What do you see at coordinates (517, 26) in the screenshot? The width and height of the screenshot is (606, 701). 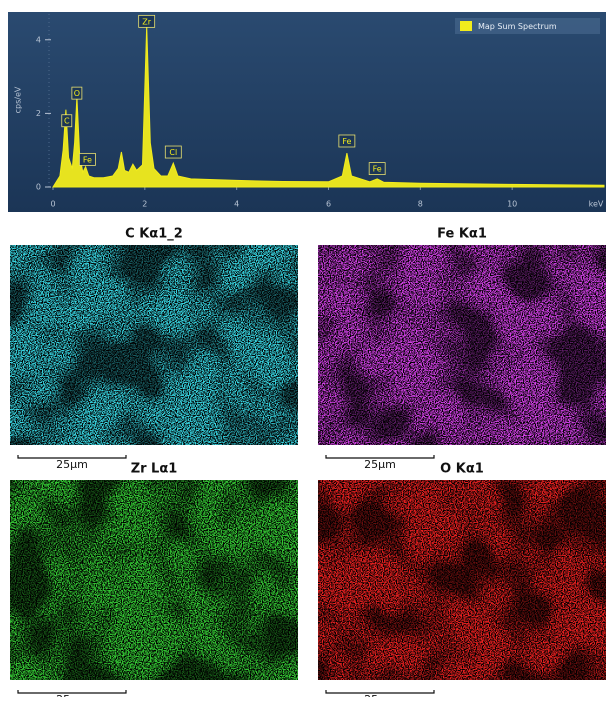 I see `legend-label: Map Sum Spectrum` at bounding box center [517, 26].